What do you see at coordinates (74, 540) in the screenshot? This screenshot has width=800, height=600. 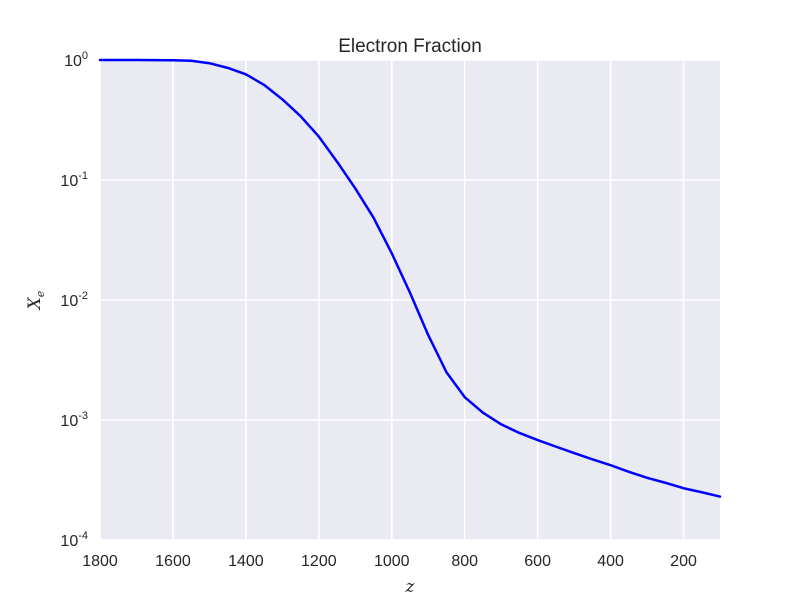 I see `y-tick-label: 10⁻⁴` at bounding box center [74, 540].